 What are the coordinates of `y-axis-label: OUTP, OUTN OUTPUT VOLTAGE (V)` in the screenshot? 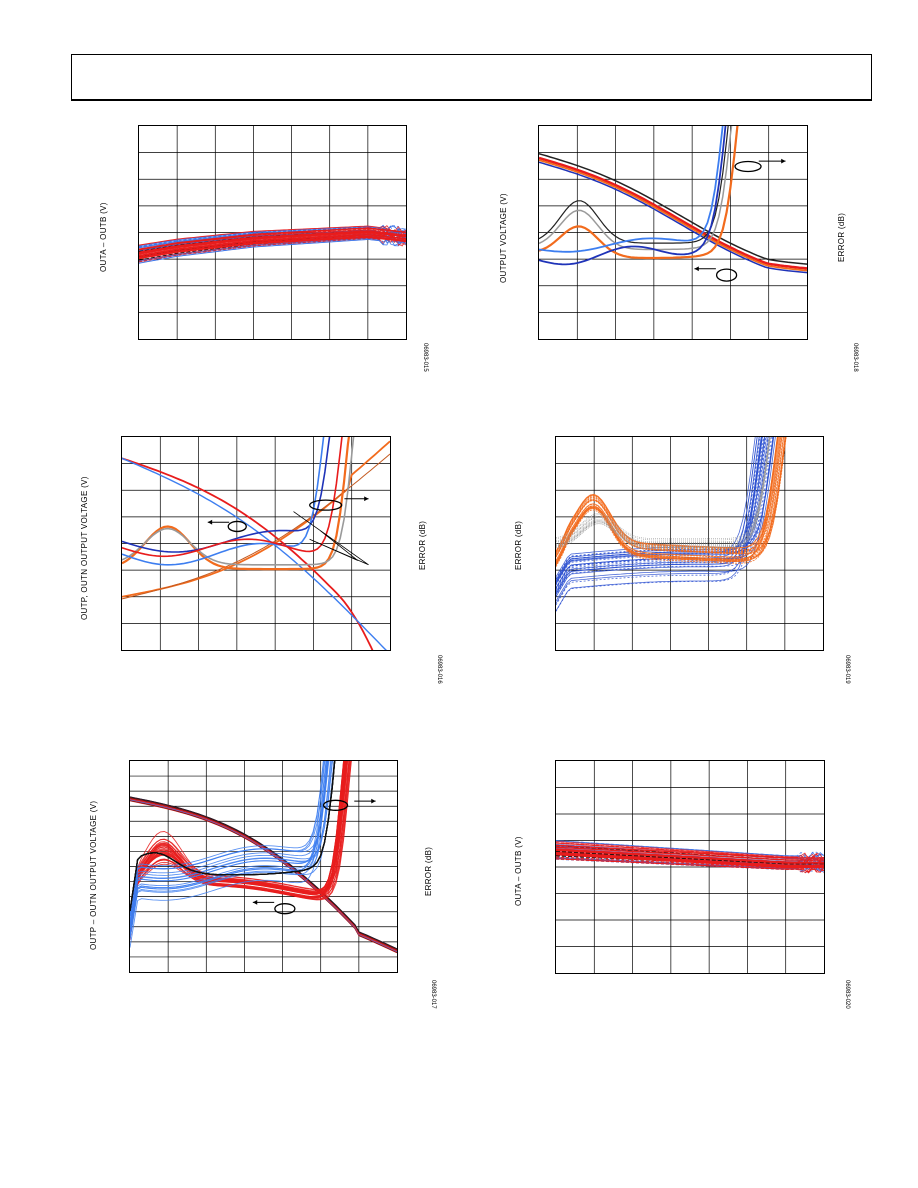 It's located at (84, 548).